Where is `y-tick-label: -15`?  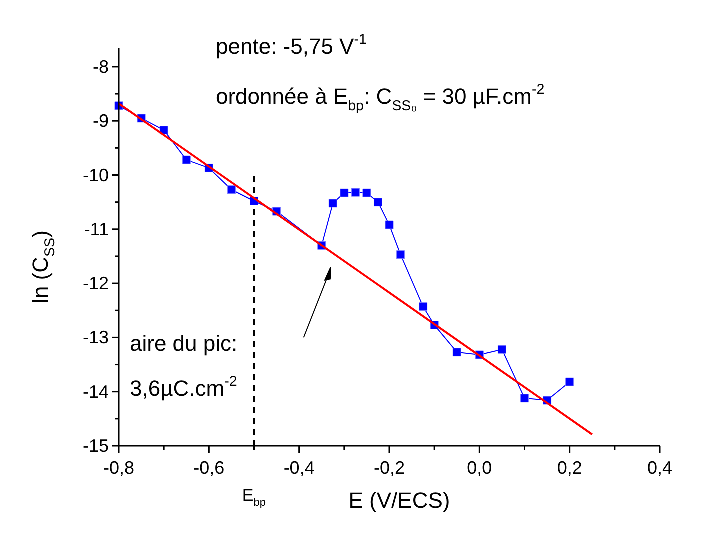
y-tick-label: -15 is located at coordinates (95, 446).